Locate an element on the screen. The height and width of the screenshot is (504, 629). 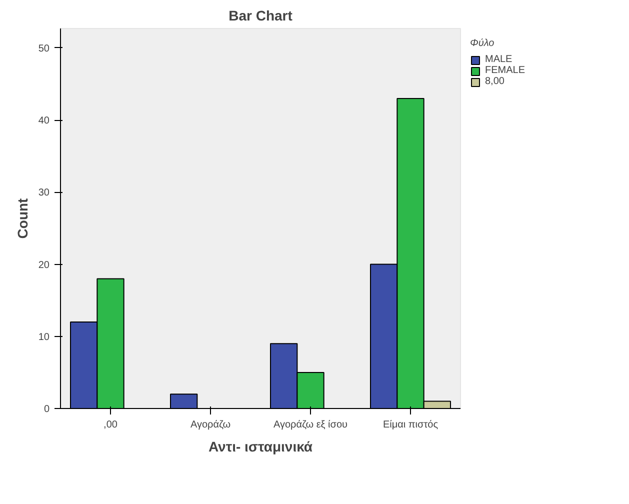
y-tick-label: 0 is located at coordinates (47, 409).